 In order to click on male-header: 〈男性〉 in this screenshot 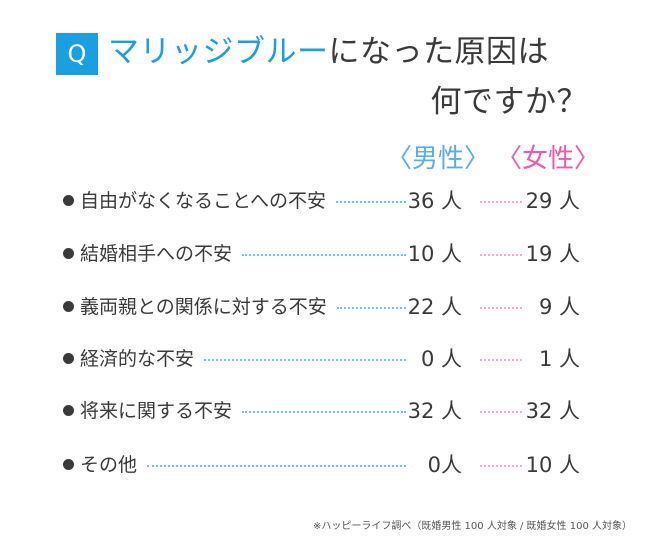, I will do `click(438, 159)`.